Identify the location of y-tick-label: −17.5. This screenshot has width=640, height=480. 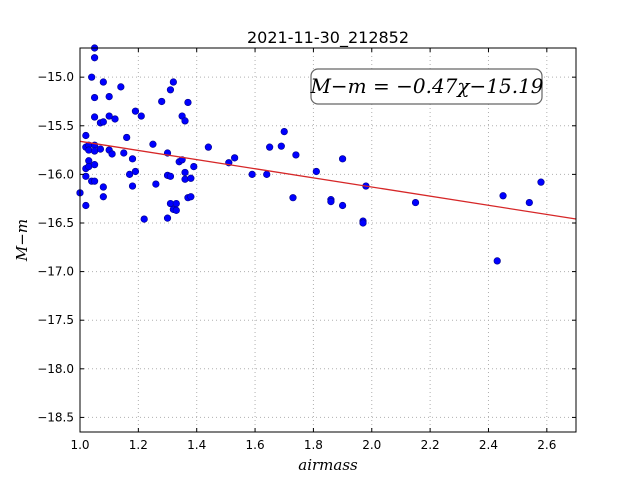
(55, 320).